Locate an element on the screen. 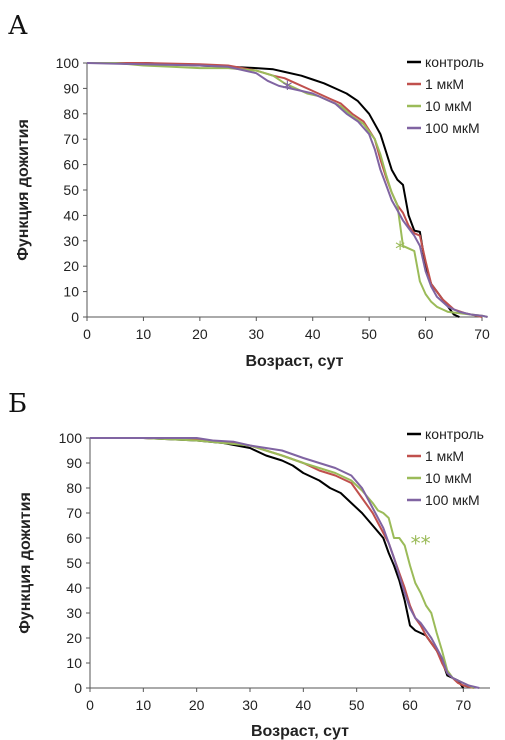  panel-label: Б is located at coordinates (17, 404).